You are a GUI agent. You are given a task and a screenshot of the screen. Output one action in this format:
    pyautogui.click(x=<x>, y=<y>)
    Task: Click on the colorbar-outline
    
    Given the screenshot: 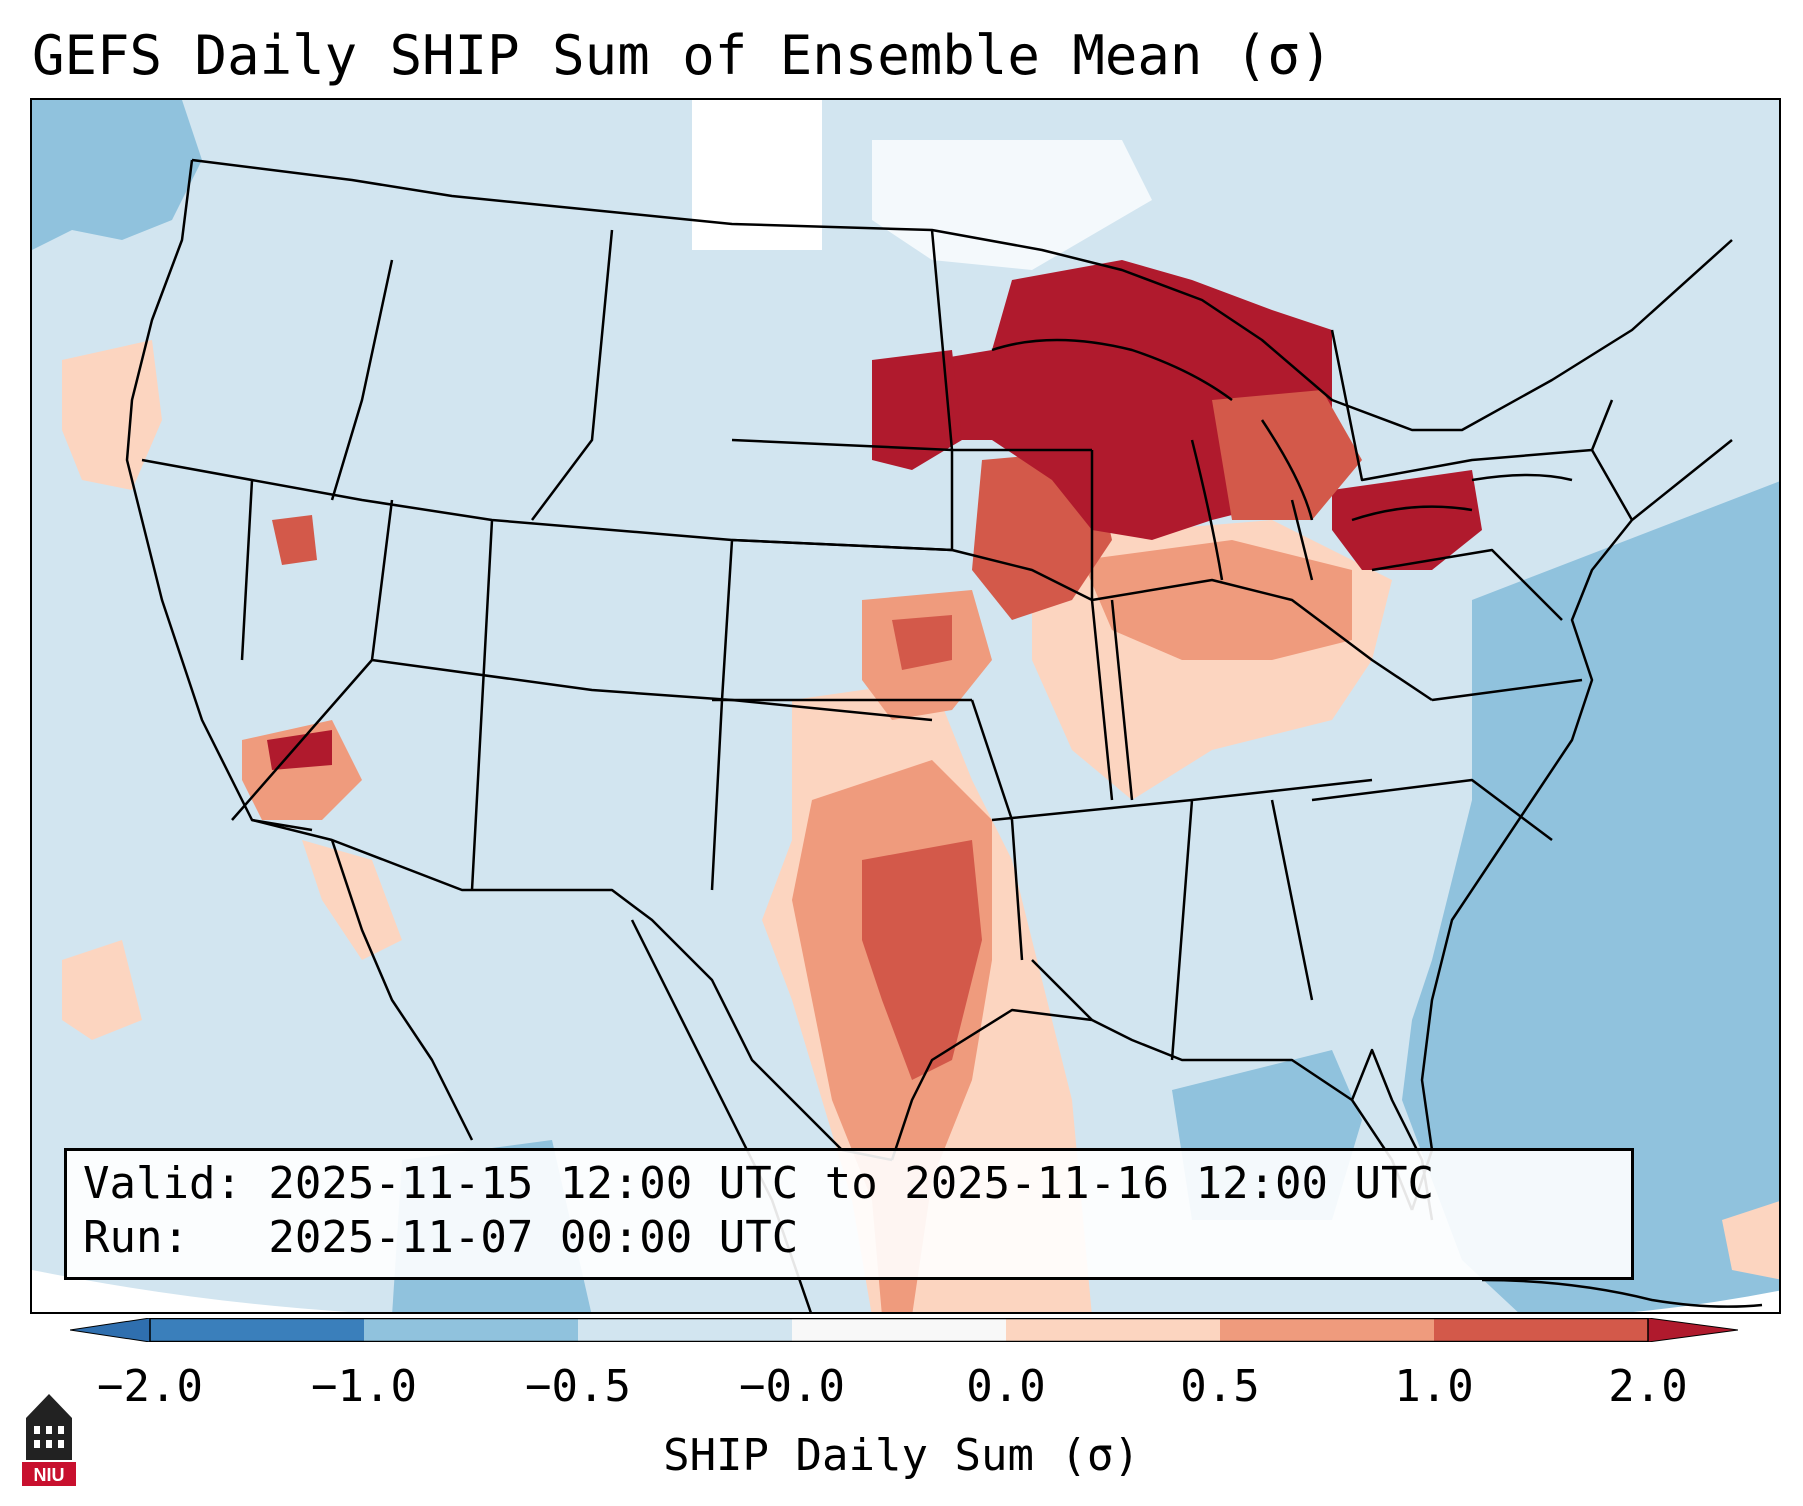 What is the action you would take?
    pyautogui.click(x=899, y=1330)
    